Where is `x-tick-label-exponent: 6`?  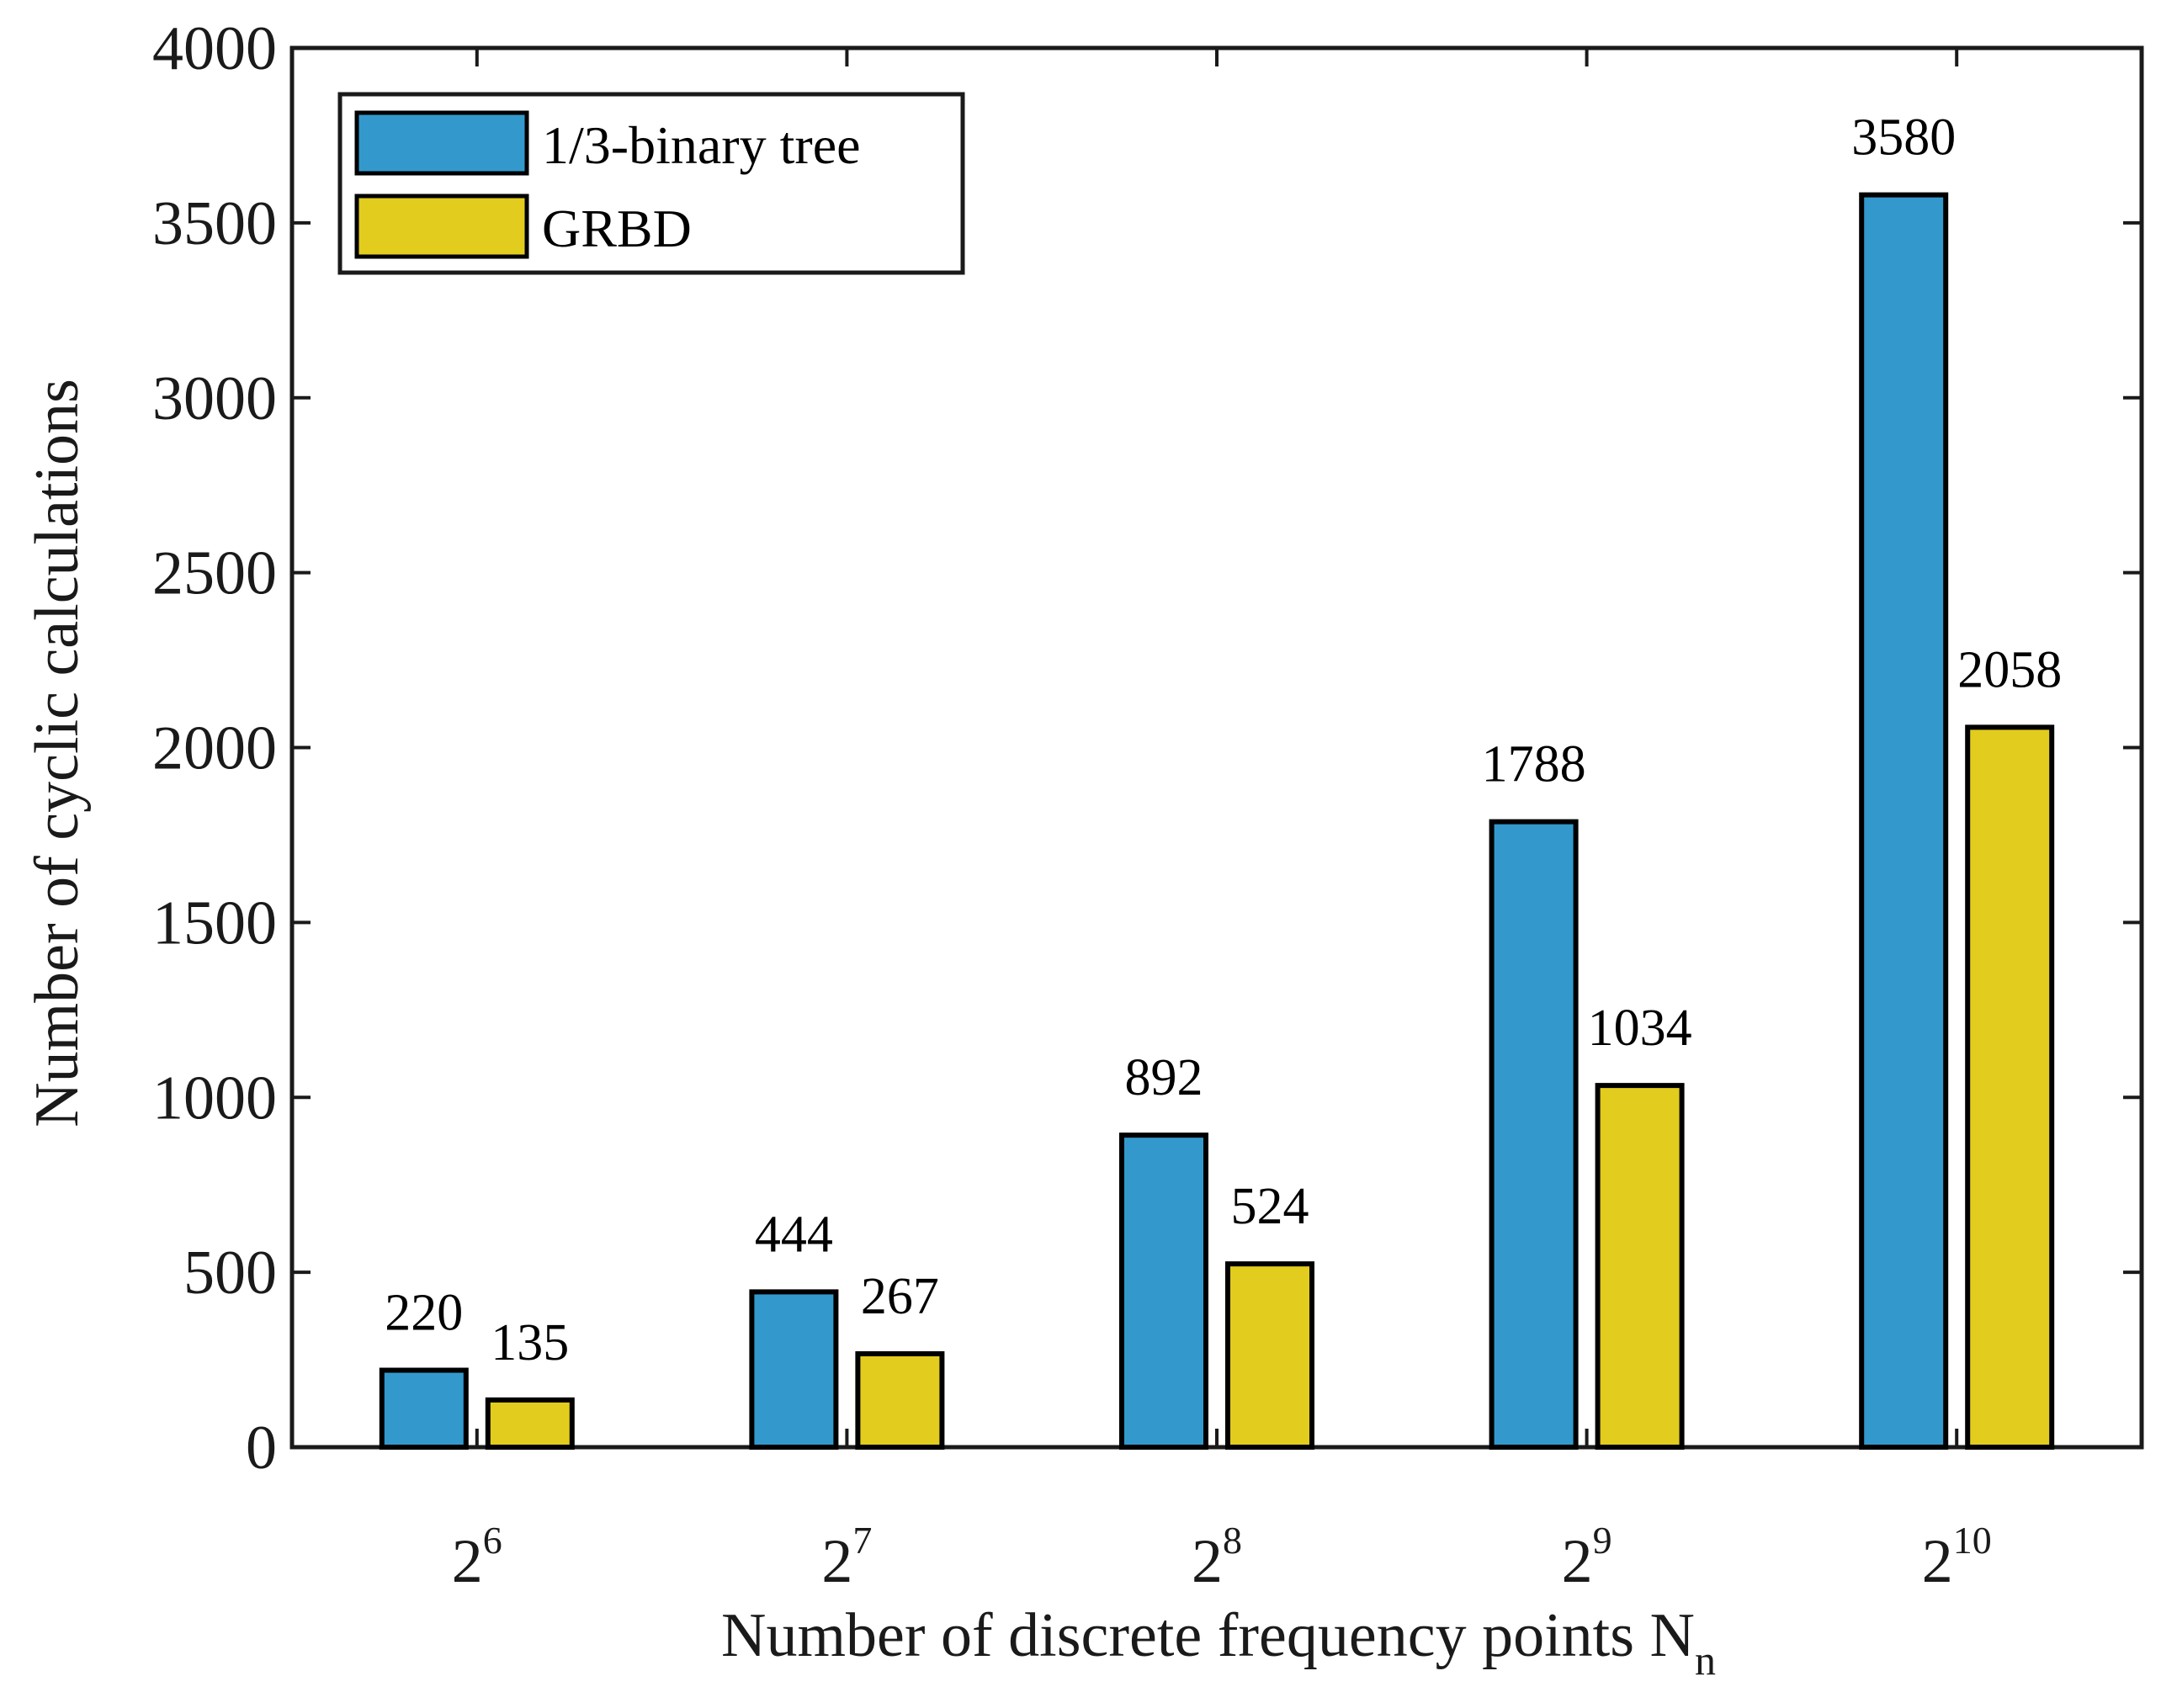 x-tick-label-exponent: 6 is located at coordinates (492, 1541).